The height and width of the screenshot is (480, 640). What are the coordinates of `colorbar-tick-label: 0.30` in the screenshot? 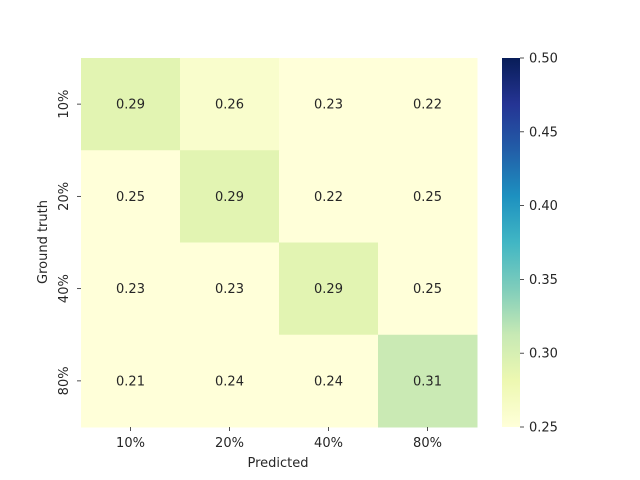 It's located at (543, 354).